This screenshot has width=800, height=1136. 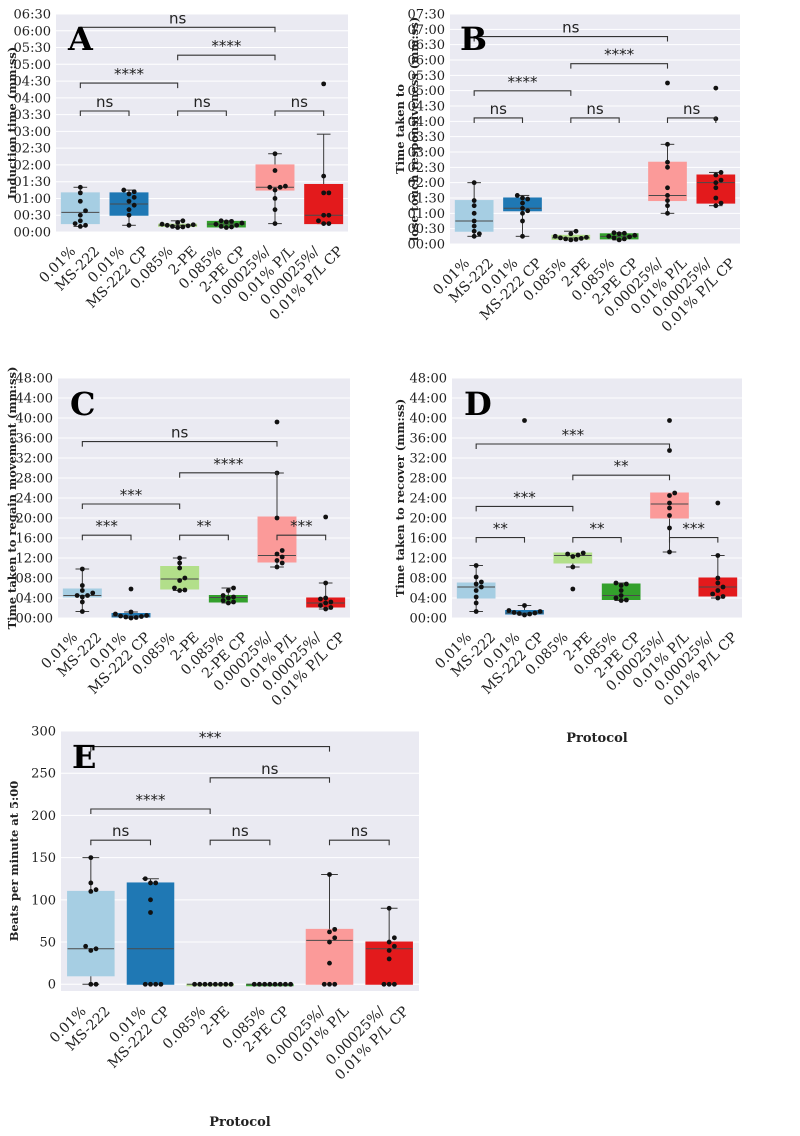 What do you see at coordinates (80, 1025) in the screenshot?
I see `x-tick-label: 0.01%MS-222` at bounding box center [80, 1025].